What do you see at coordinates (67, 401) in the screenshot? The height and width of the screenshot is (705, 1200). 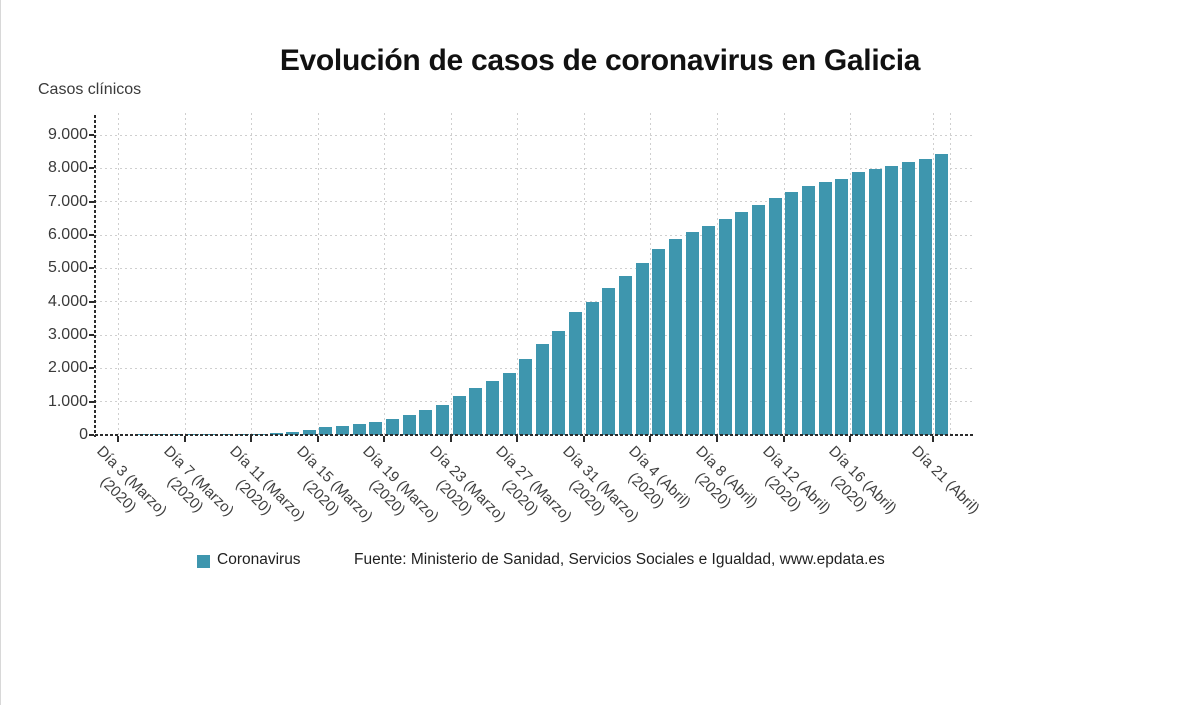 I see `y-axis-label: 1.000` at bounding box center [67, 401].